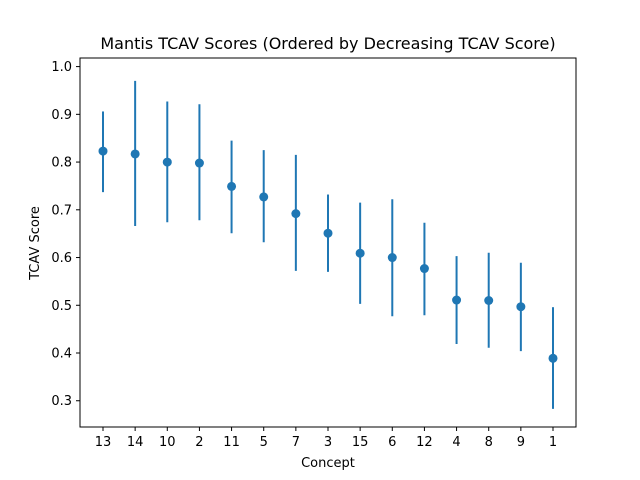 Image resolution: width=640 pixels, height=480 pixels. Describe the element at coordinates (424, 442) in the screenshot. I see `x-tick-label: 12` at that location.